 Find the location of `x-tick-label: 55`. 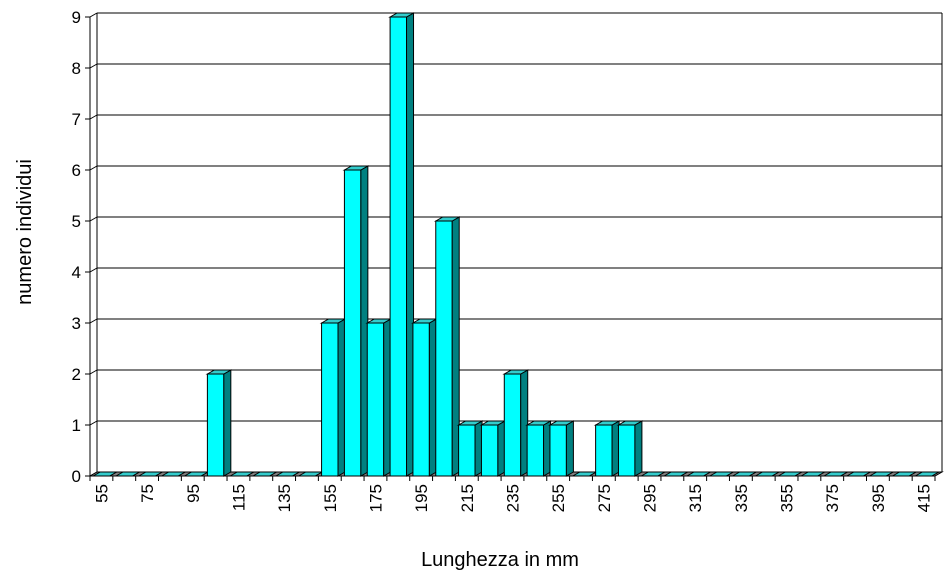

x-tick-label: 55 is located at coordinates (101, 493).